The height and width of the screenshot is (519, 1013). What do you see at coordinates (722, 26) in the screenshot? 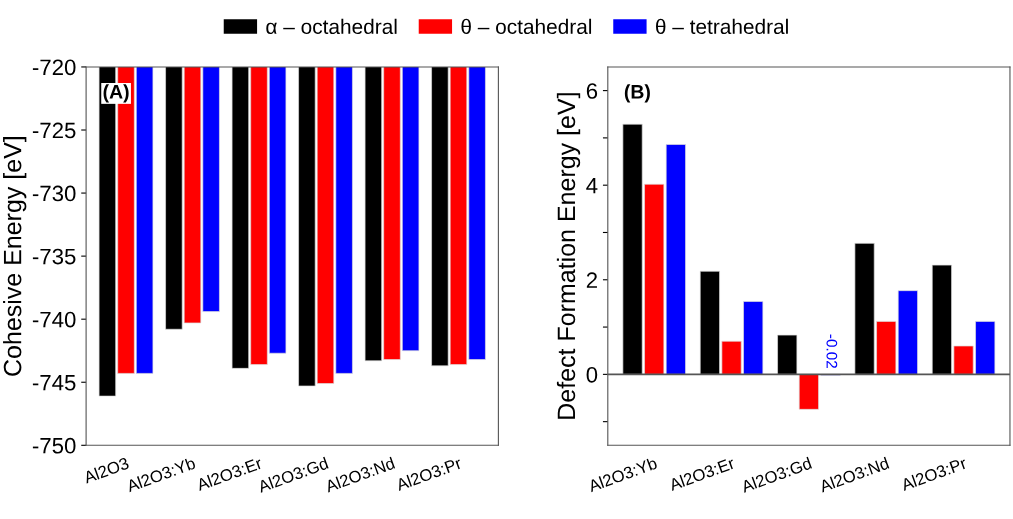
I see `legend-label: θ – tetrahedral` at bounding box center [722, 26].